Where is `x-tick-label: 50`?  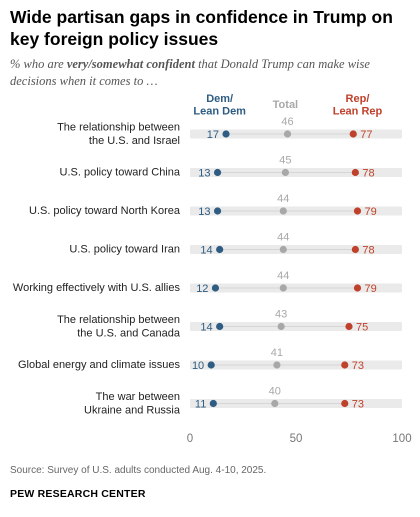 x-tick-label: 50 is located at coordinates (296, 439).